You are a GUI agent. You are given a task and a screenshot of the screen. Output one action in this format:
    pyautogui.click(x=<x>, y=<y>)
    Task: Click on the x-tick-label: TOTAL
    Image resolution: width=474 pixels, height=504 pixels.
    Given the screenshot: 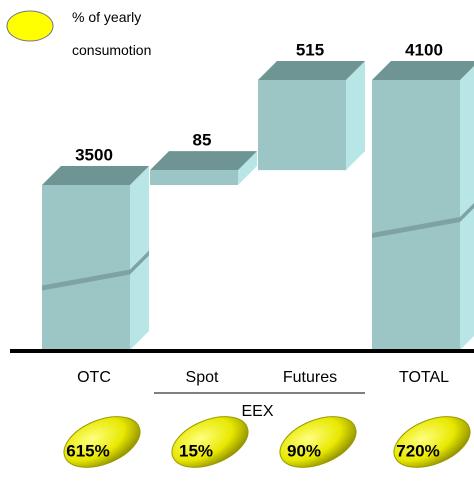 What is the action you would take?
    pyautogui.click(x=424, y=377)
    